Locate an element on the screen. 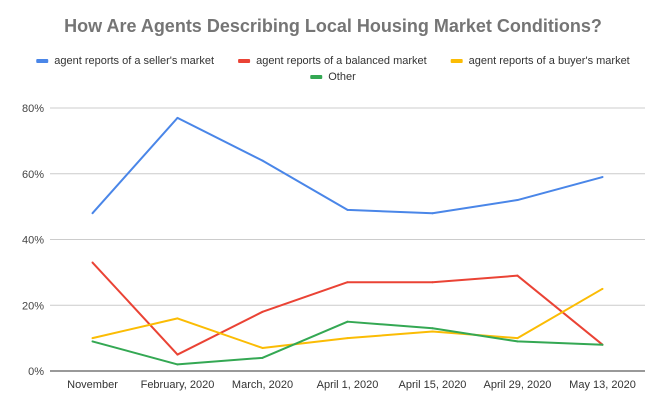  legend-label: agent reports of a buyer's market is located at coordinates (549, 61).